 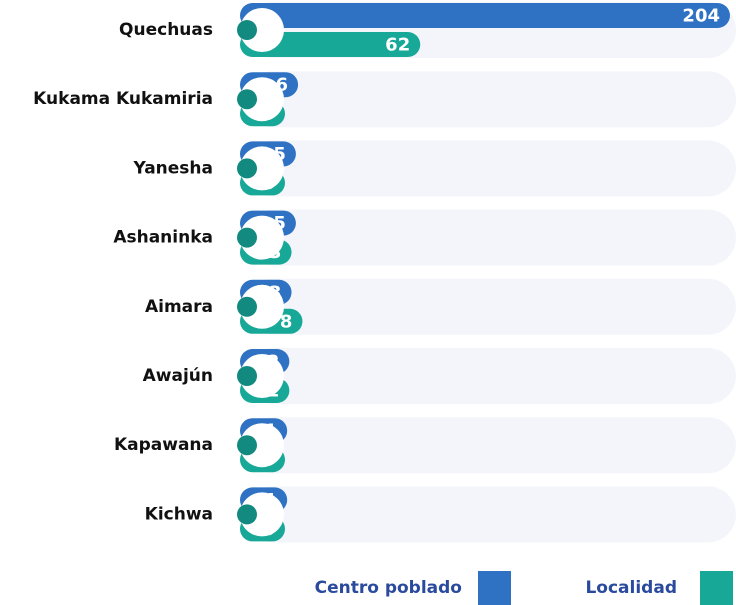 I want to click on value-label: 204, so click(x=701, y=16).